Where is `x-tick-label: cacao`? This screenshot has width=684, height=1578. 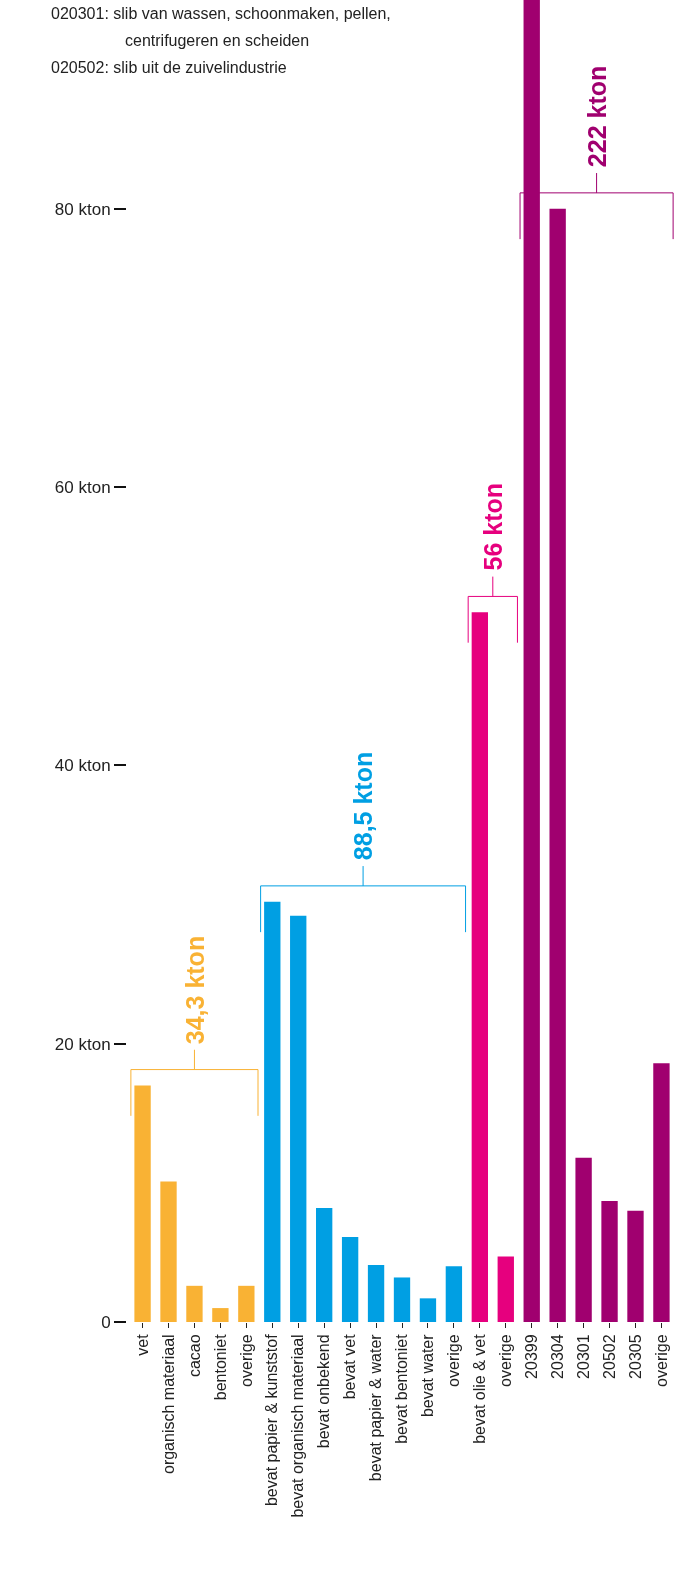
x-tick-label: cacao is located at coordinates (194, 1356).